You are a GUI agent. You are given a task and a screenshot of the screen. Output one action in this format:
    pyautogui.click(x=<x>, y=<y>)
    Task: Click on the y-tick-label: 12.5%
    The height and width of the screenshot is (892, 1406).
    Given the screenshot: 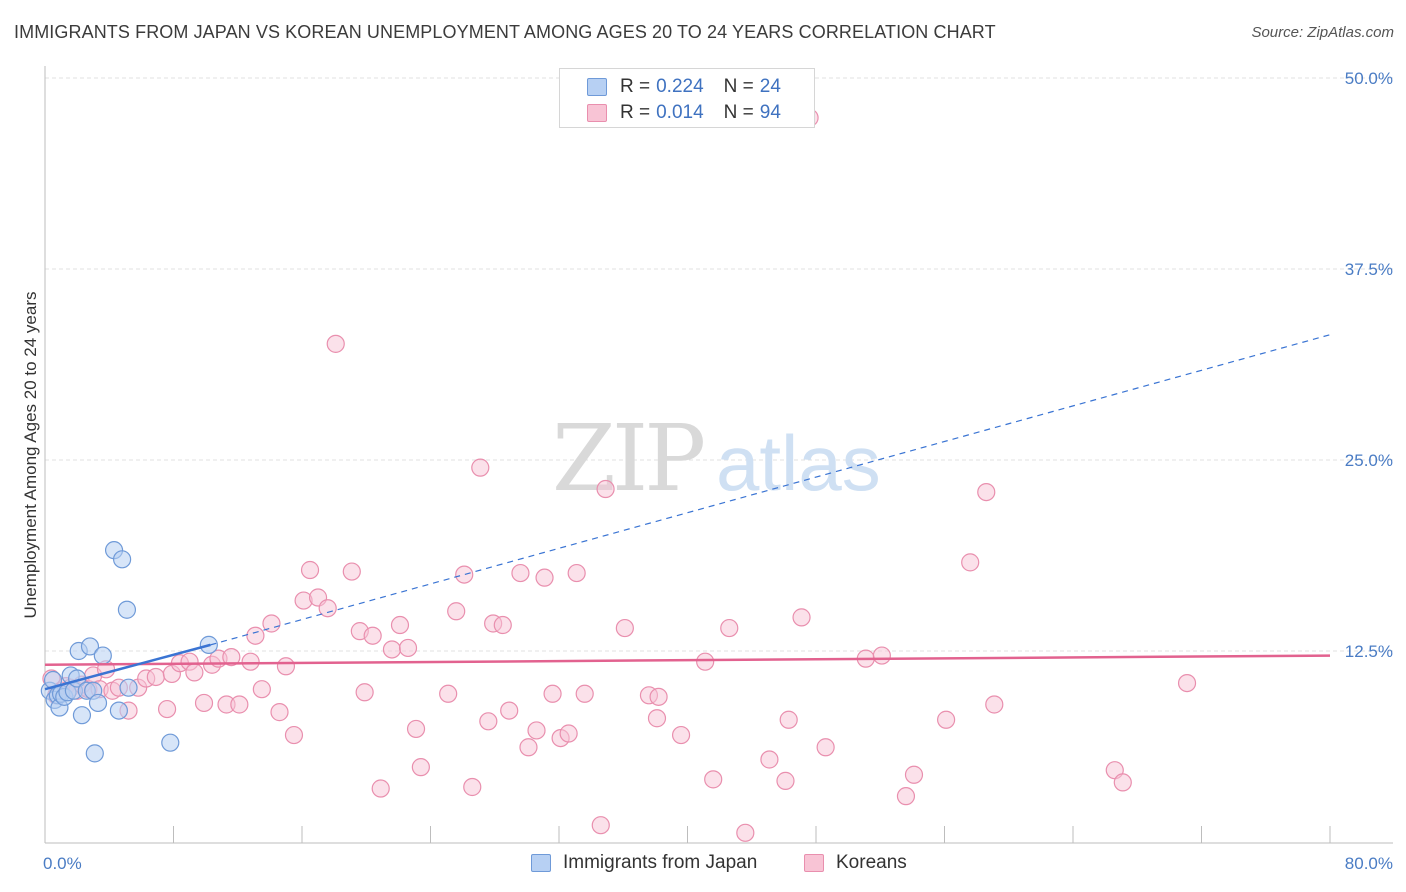 What is the action you would take?
    pyautogui.click(x=1369, y=651)
    